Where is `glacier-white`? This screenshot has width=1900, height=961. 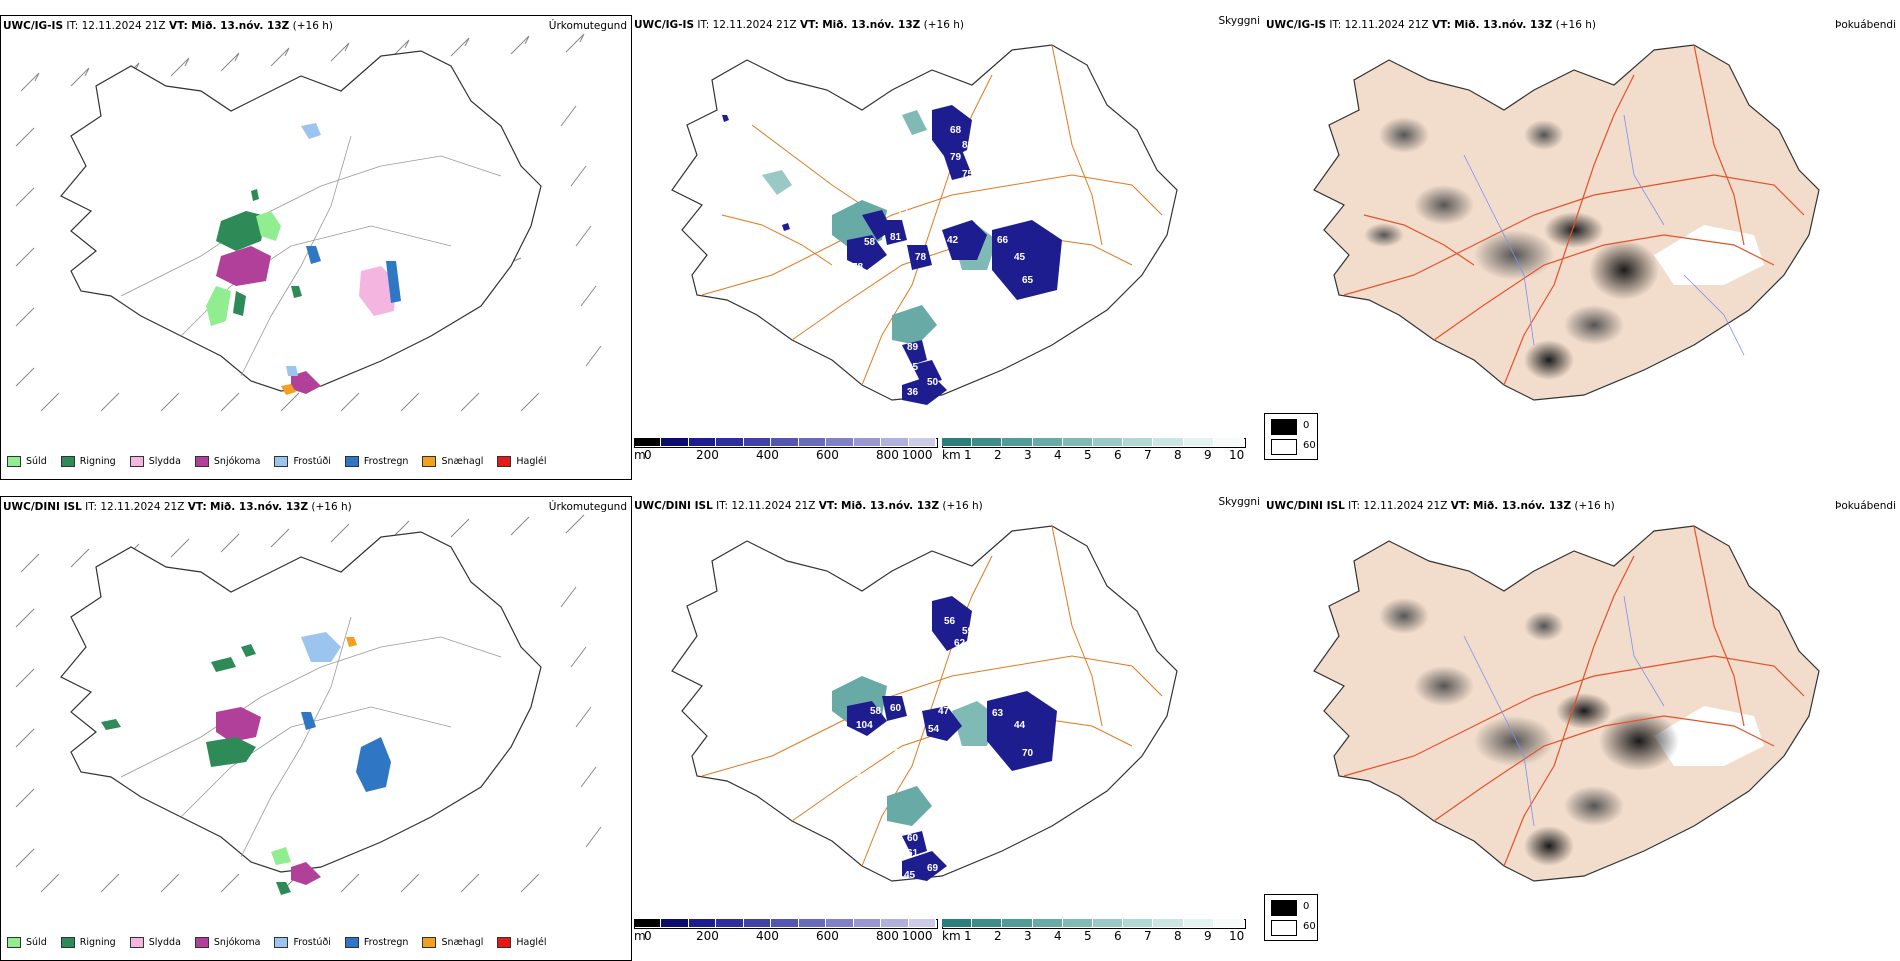 glacier-white is located at coordinates (1709, 255).